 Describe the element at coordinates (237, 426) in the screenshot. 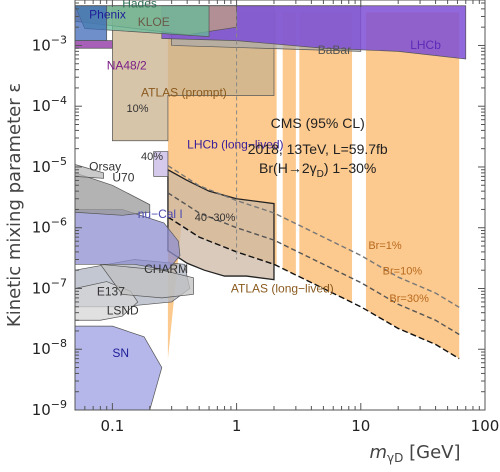

I see `x-tick-label: 1` at that location.